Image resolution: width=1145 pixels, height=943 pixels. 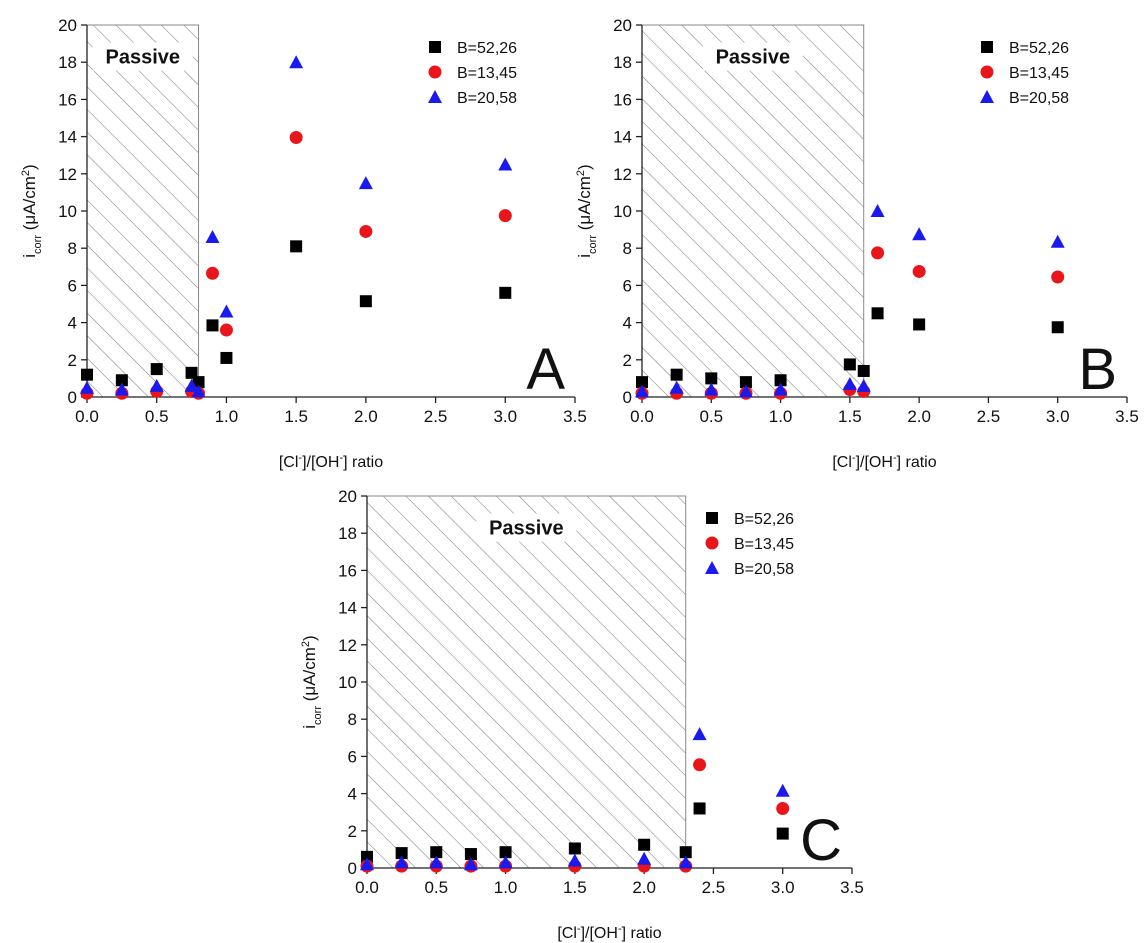 I want to click on y-tick-label: 6, so click(x=72, y=285).